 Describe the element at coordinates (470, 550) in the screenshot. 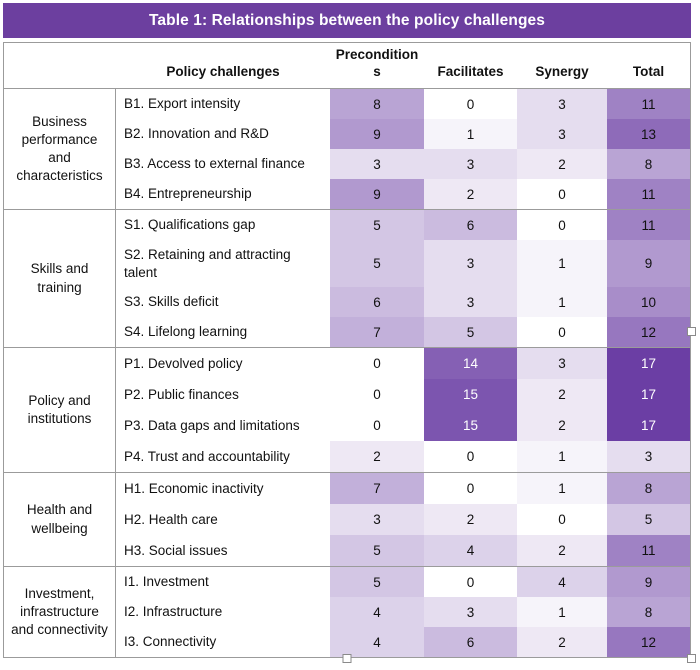

I see `value-cell-facilitates: 4` at that location.